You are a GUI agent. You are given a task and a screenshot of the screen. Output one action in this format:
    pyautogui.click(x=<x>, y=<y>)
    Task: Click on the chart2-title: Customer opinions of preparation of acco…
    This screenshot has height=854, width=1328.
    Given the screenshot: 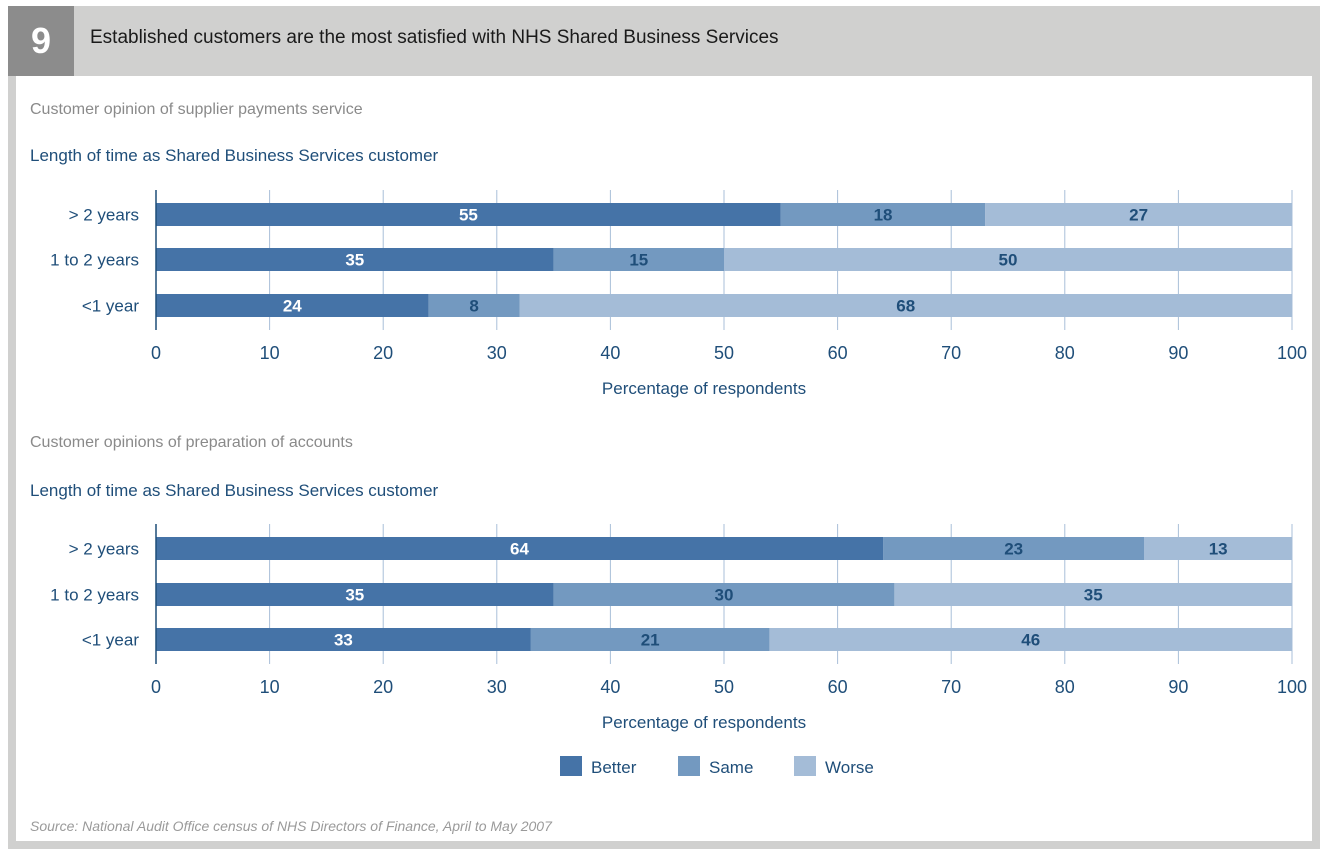 What is the action you would take?
    pyautogui.click(x=191, y=442)
    